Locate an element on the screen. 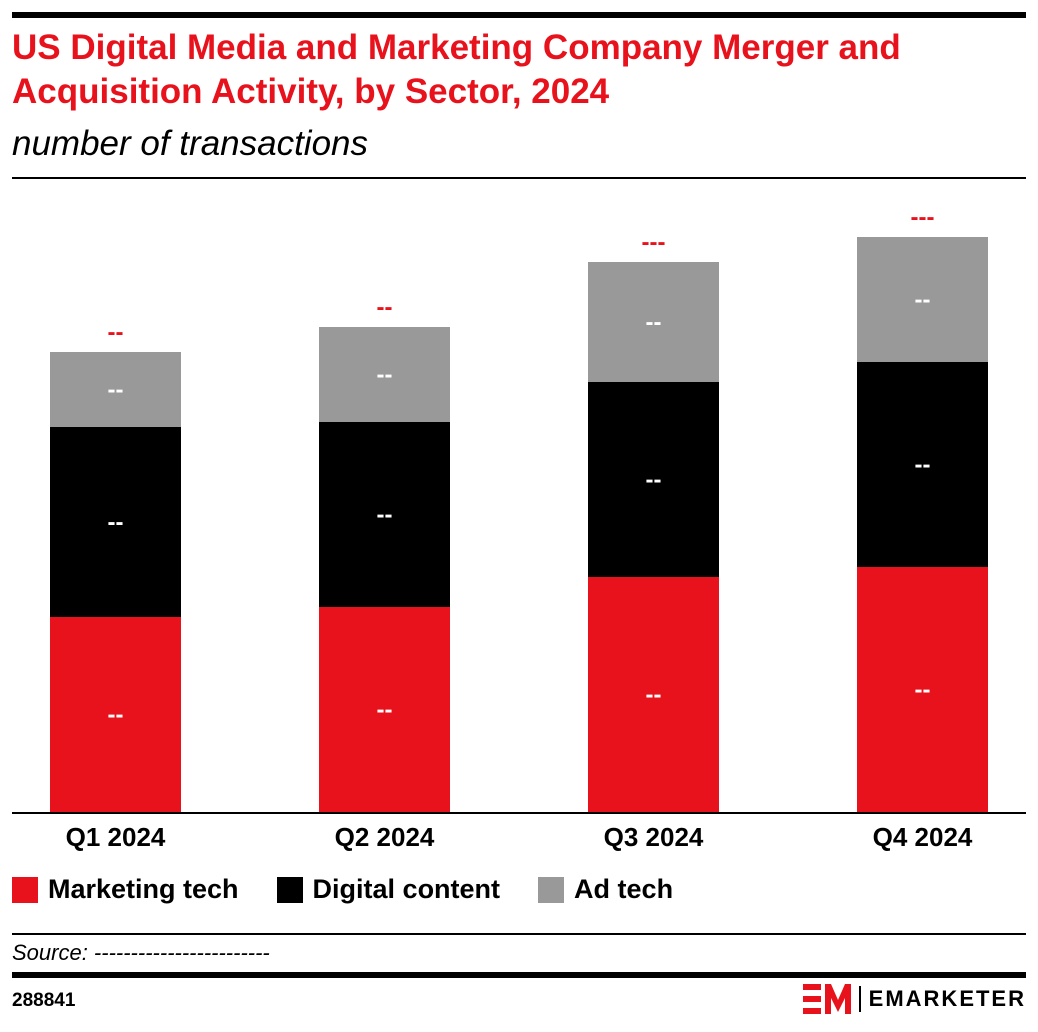 This screenshot has width=1038, height=1032. legend-label: Marketing tech is located at coordinates (143, 889).